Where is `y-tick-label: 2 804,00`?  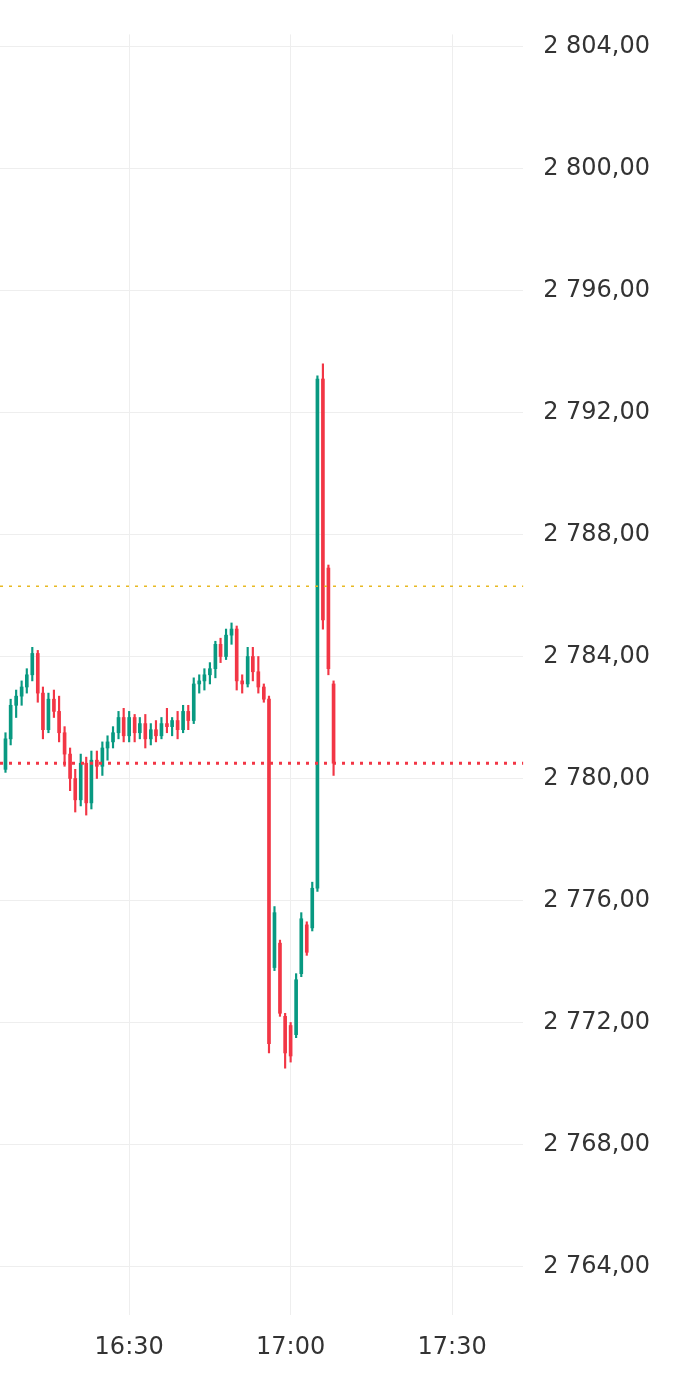
y-tick-label: 2 804,00 is located at coordinates (596, 44).